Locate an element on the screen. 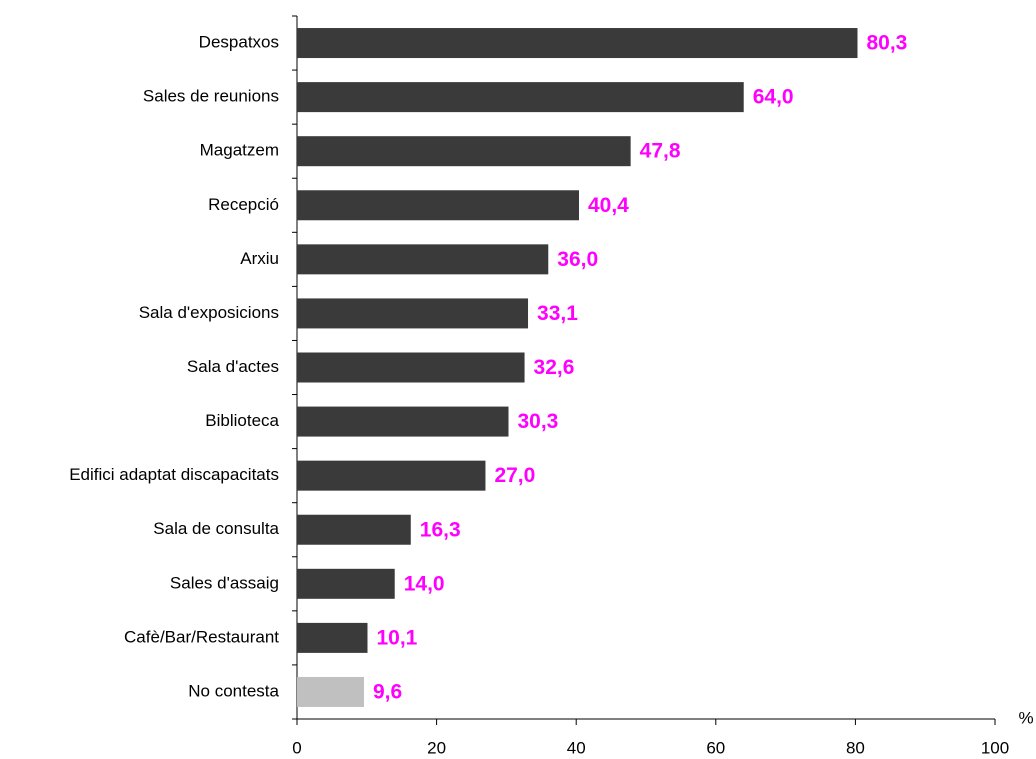 This screenshot has width=1036, height=759. x-tick-label: 0 is located at coordinates (296, 747).